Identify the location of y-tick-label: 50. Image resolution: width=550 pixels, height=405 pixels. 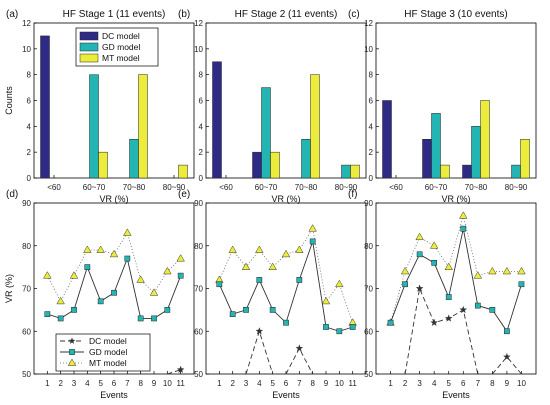
(198, 374).